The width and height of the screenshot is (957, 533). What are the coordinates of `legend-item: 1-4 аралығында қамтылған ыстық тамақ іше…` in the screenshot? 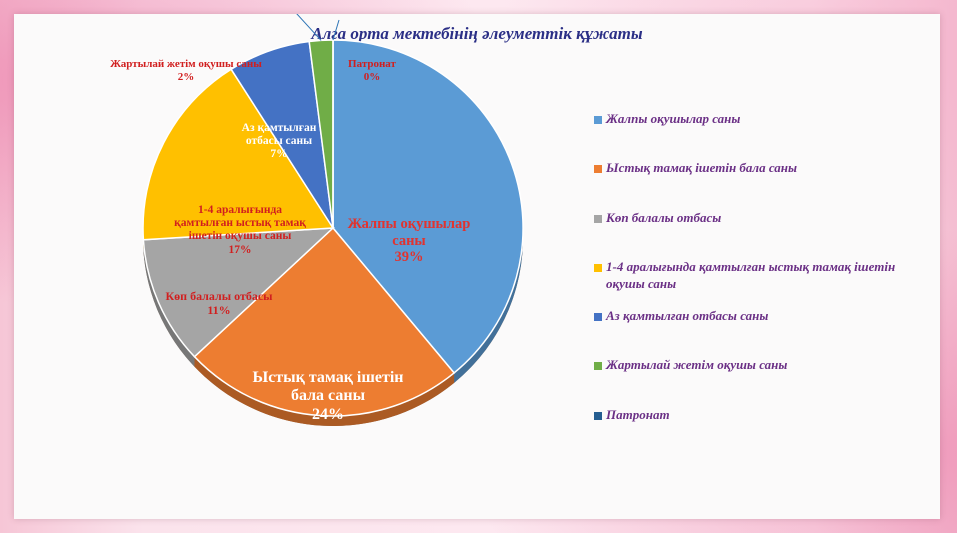 It's located at (764, 282).